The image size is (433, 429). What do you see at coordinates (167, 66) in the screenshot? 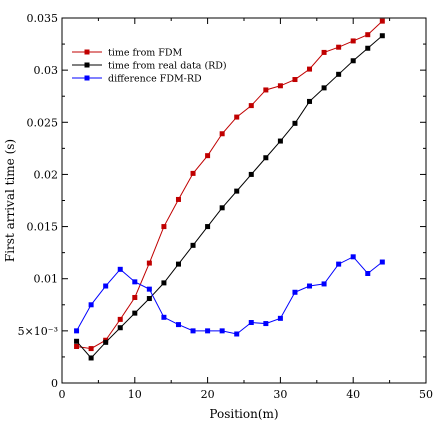
I see `legend-entry: time from real data (RD)` at bounding box center [167, 66].